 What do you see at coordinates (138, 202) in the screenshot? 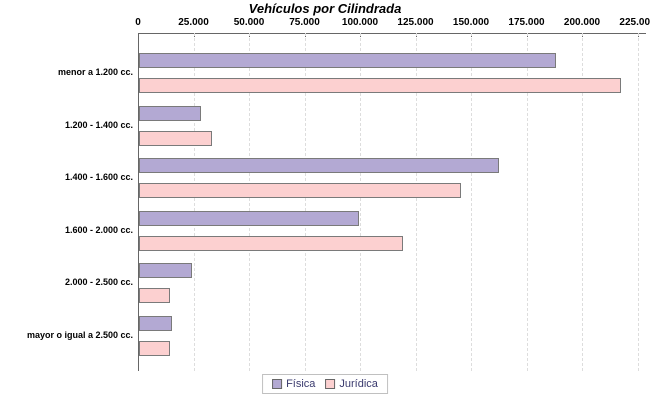
I see `y-axis-line` at bounding box center [138, 202].